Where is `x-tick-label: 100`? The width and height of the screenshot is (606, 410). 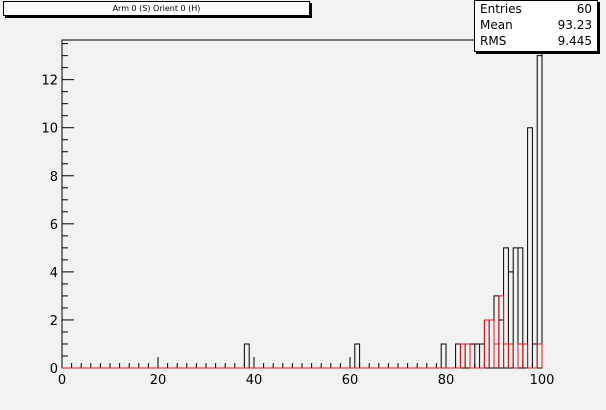 x-tick-label: 100 is located at coordinates (542, 380).